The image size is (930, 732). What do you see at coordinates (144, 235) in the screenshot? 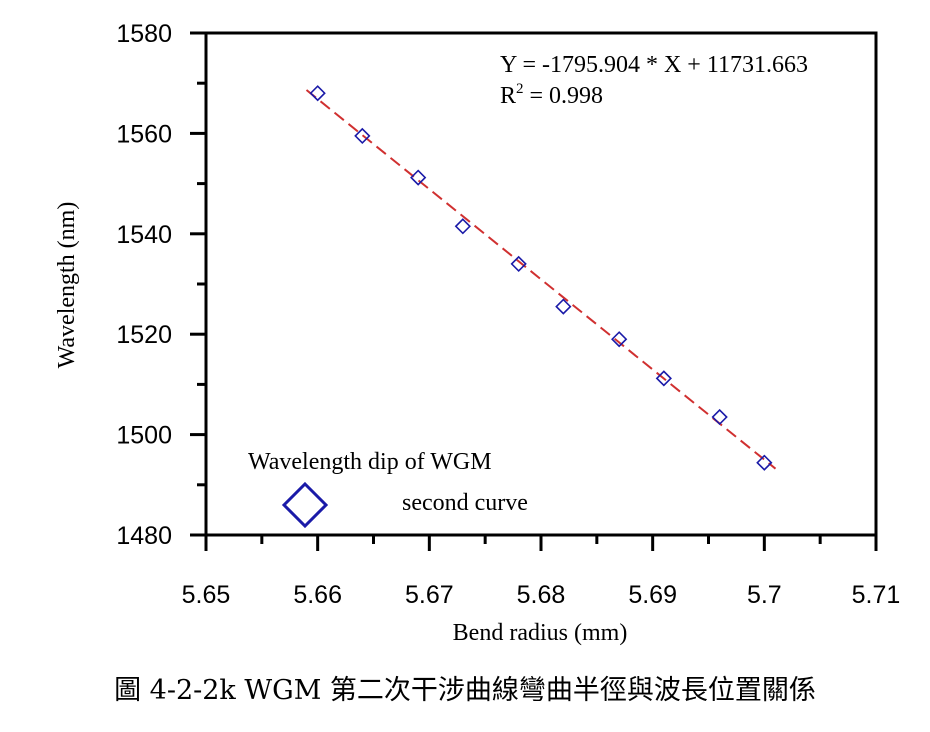
I see `y-tick-label: 1540` at bounding box center [144, 235].